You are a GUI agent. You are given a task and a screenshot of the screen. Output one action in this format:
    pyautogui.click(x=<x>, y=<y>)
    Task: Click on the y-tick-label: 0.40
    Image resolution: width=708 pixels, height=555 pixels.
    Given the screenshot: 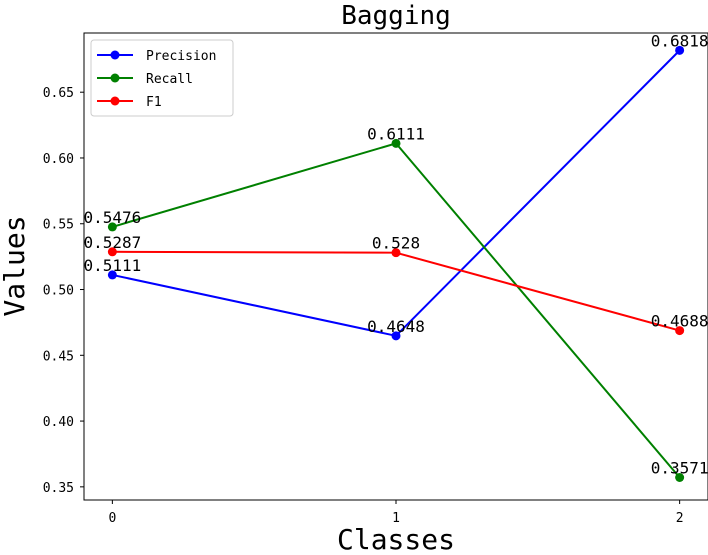 What is the action you would take?
    pyautogui.click(x=58, y=422)
    